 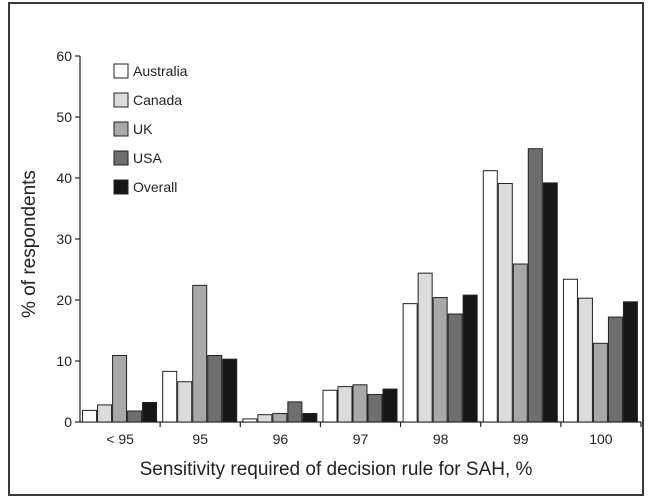 What do you see at coordinates (601, 439) in the screenshot?
I see `x-tick-label: 100` at bounding box center [601, 439].